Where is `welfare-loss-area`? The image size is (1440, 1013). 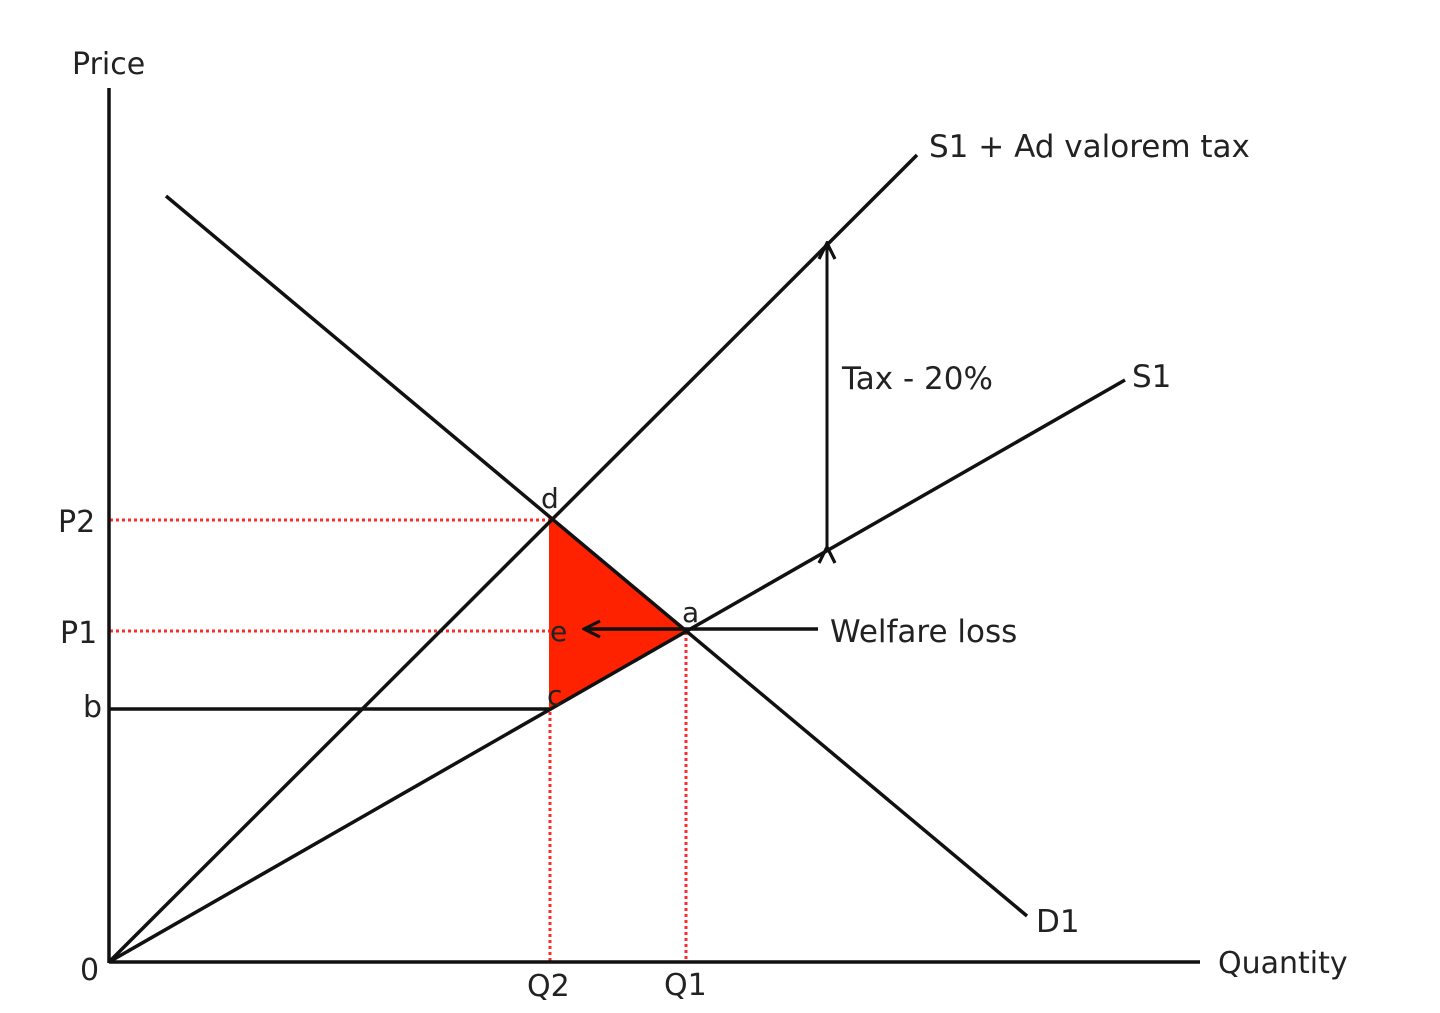 welfare-loss-area is located at coordinates (618, 614).